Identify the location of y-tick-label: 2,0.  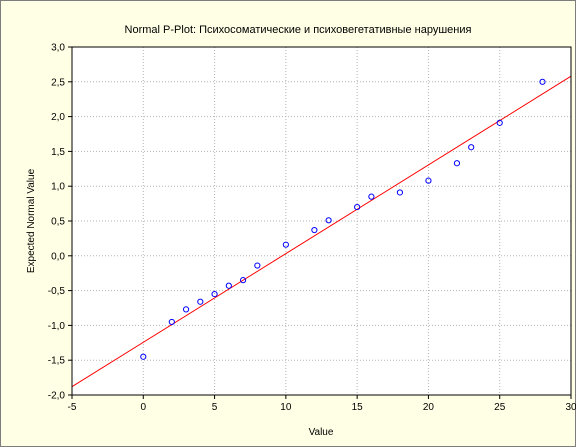
(58, 117).